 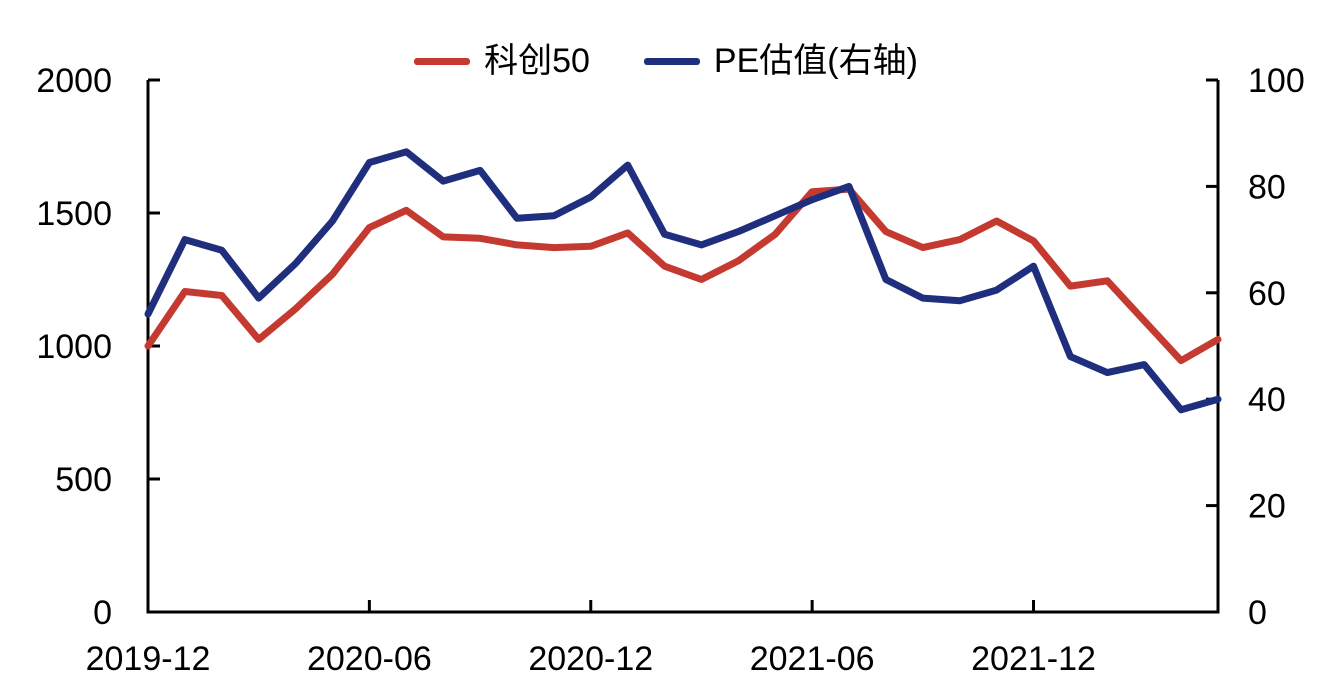 What do you see at coordinates (590, 659) in the screenshot?
I see `x-axis-tick-label: 2020-12` at bounding box center [590, 659].